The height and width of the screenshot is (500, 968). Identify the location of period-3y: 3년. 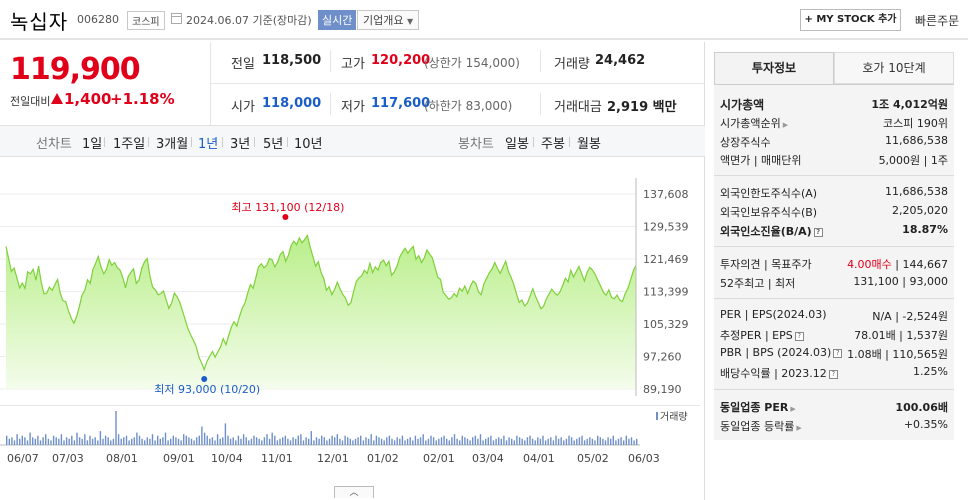
(240, 144).